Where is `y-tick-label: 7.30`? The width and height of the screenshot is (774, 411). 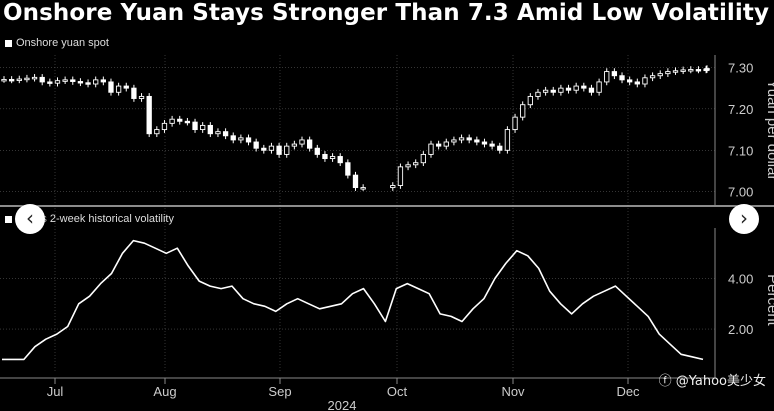 y-tick-label: 7.30 is located at coordinates (740, 67).